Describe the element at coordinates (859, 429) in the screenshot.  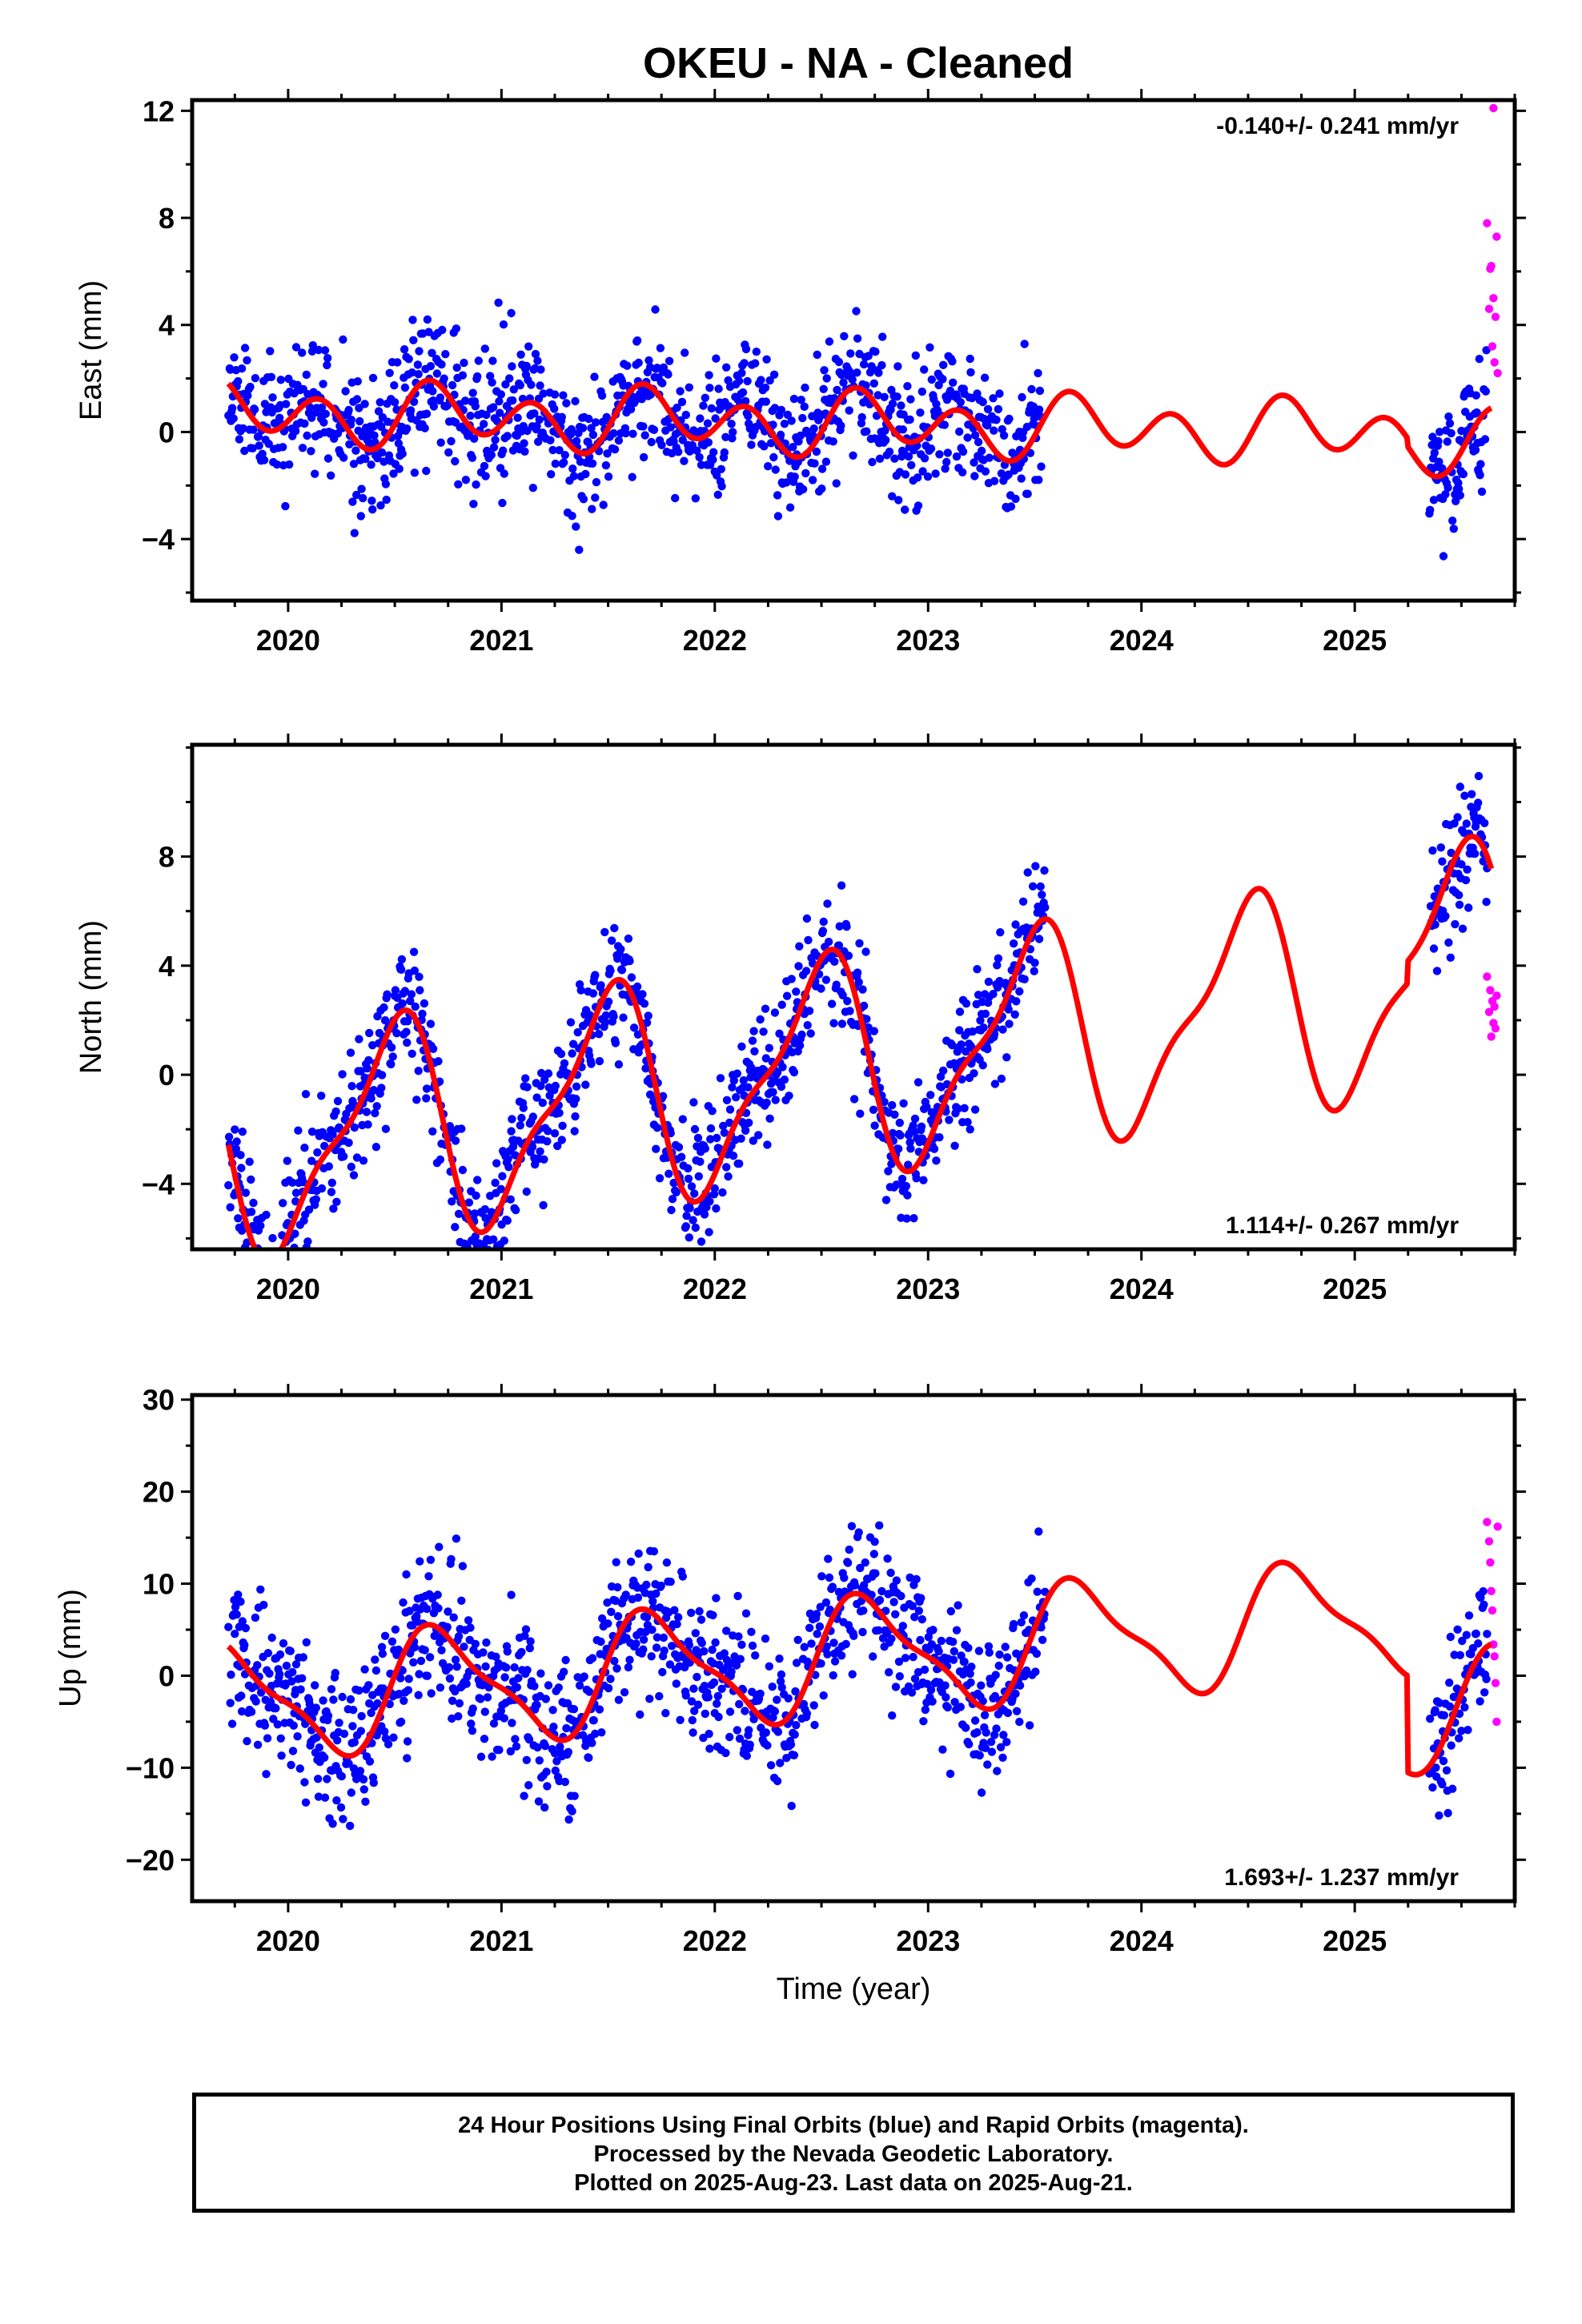
I see `model-curve` at that location.